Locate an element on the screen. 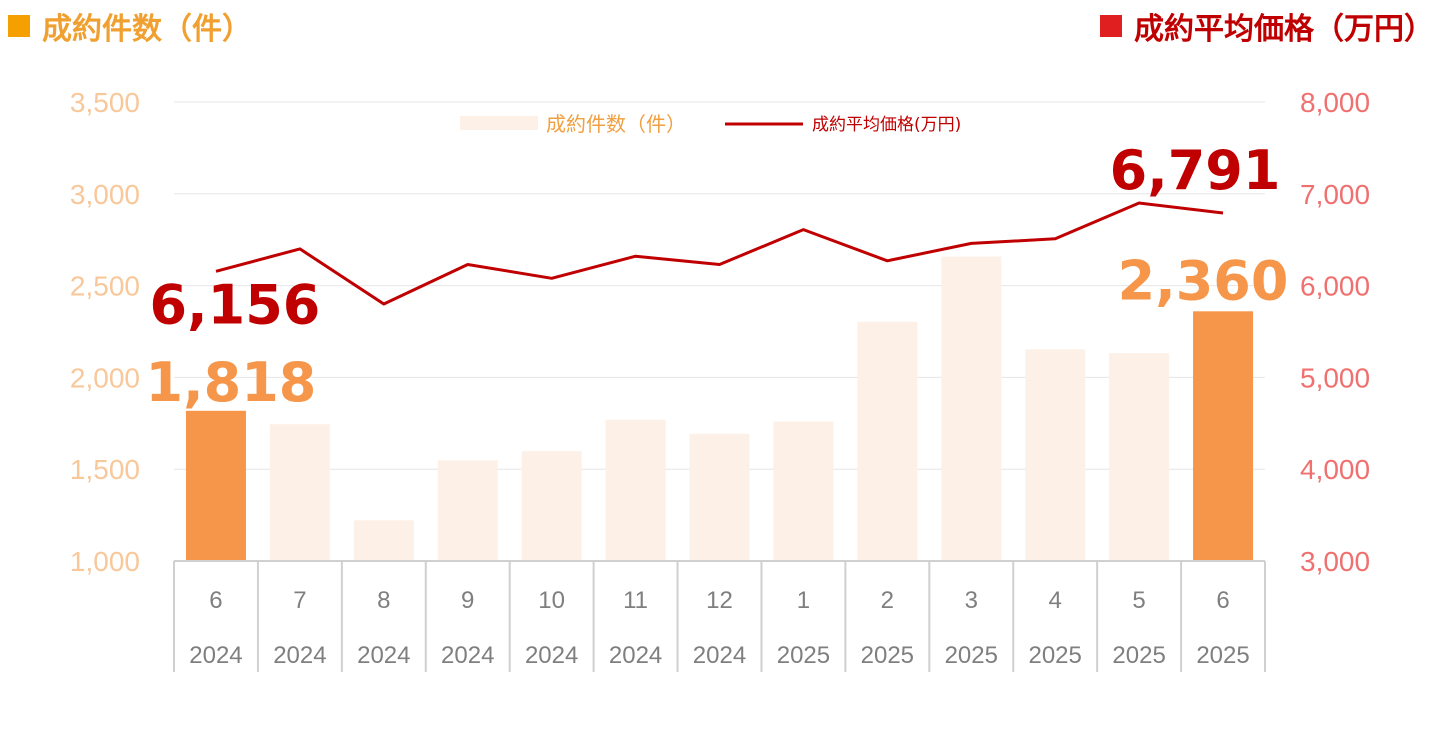 This screenshot has height=738, width=1440. month-tick-label: 1 is located at coordinates (803, 600).